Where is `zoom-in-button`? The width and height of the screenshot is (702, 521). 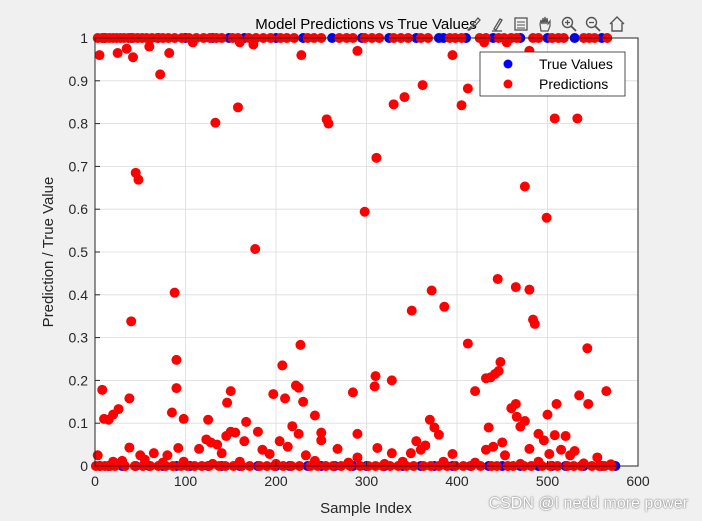 zoom-in-button is located at coordinates (569, 24).